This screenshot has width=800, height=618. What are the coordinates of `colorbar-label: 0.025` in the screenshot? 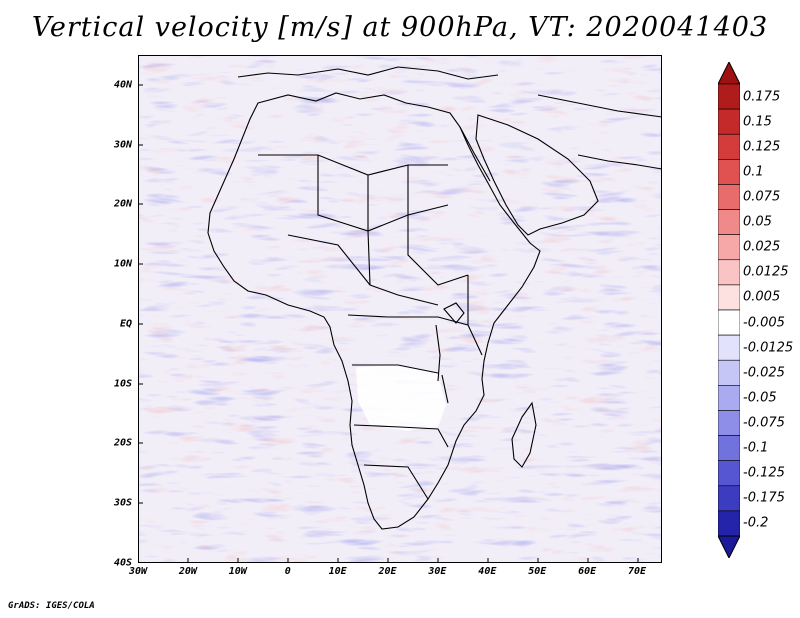 It's located at (762, 247).